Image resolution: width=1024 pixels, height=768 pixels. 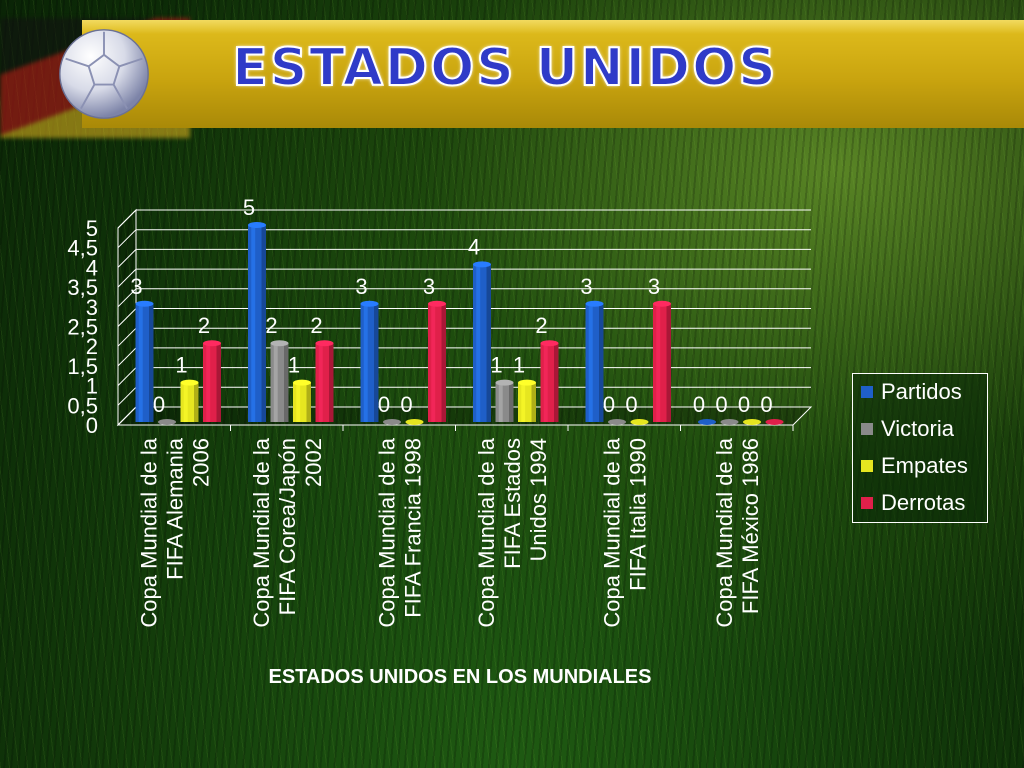 I want to click on y-tick-label: 4, so click(x=92, y=267).